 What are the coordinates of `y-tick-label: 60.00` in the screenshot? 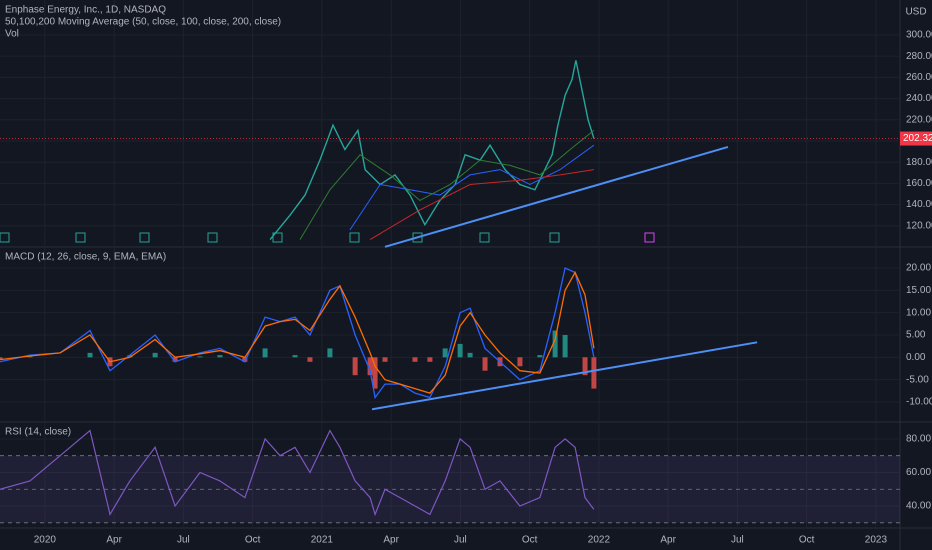 It's located at (918, 472).